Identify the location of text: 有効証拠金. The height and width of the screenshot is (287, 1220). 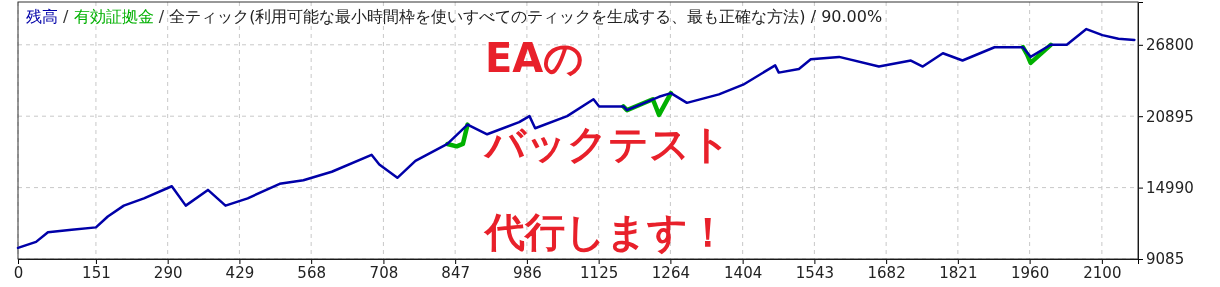
(113, 16).